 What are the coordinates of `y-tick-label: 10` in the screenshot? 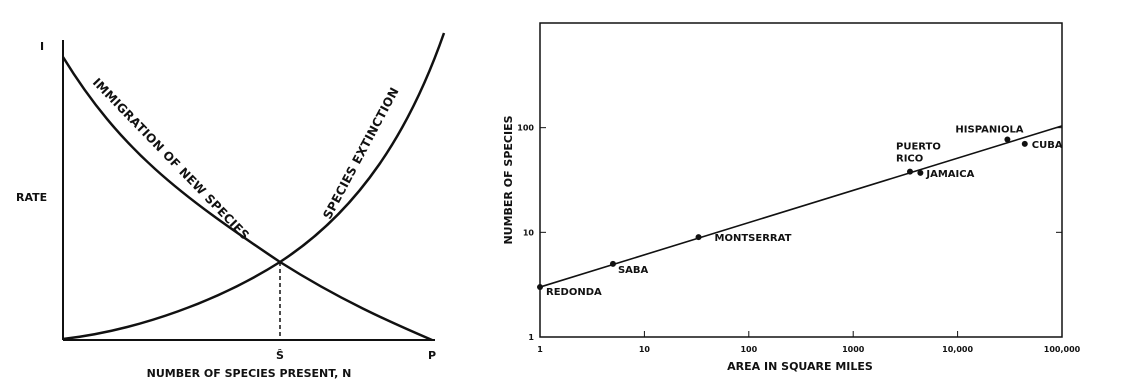 It's located at (529, 232).